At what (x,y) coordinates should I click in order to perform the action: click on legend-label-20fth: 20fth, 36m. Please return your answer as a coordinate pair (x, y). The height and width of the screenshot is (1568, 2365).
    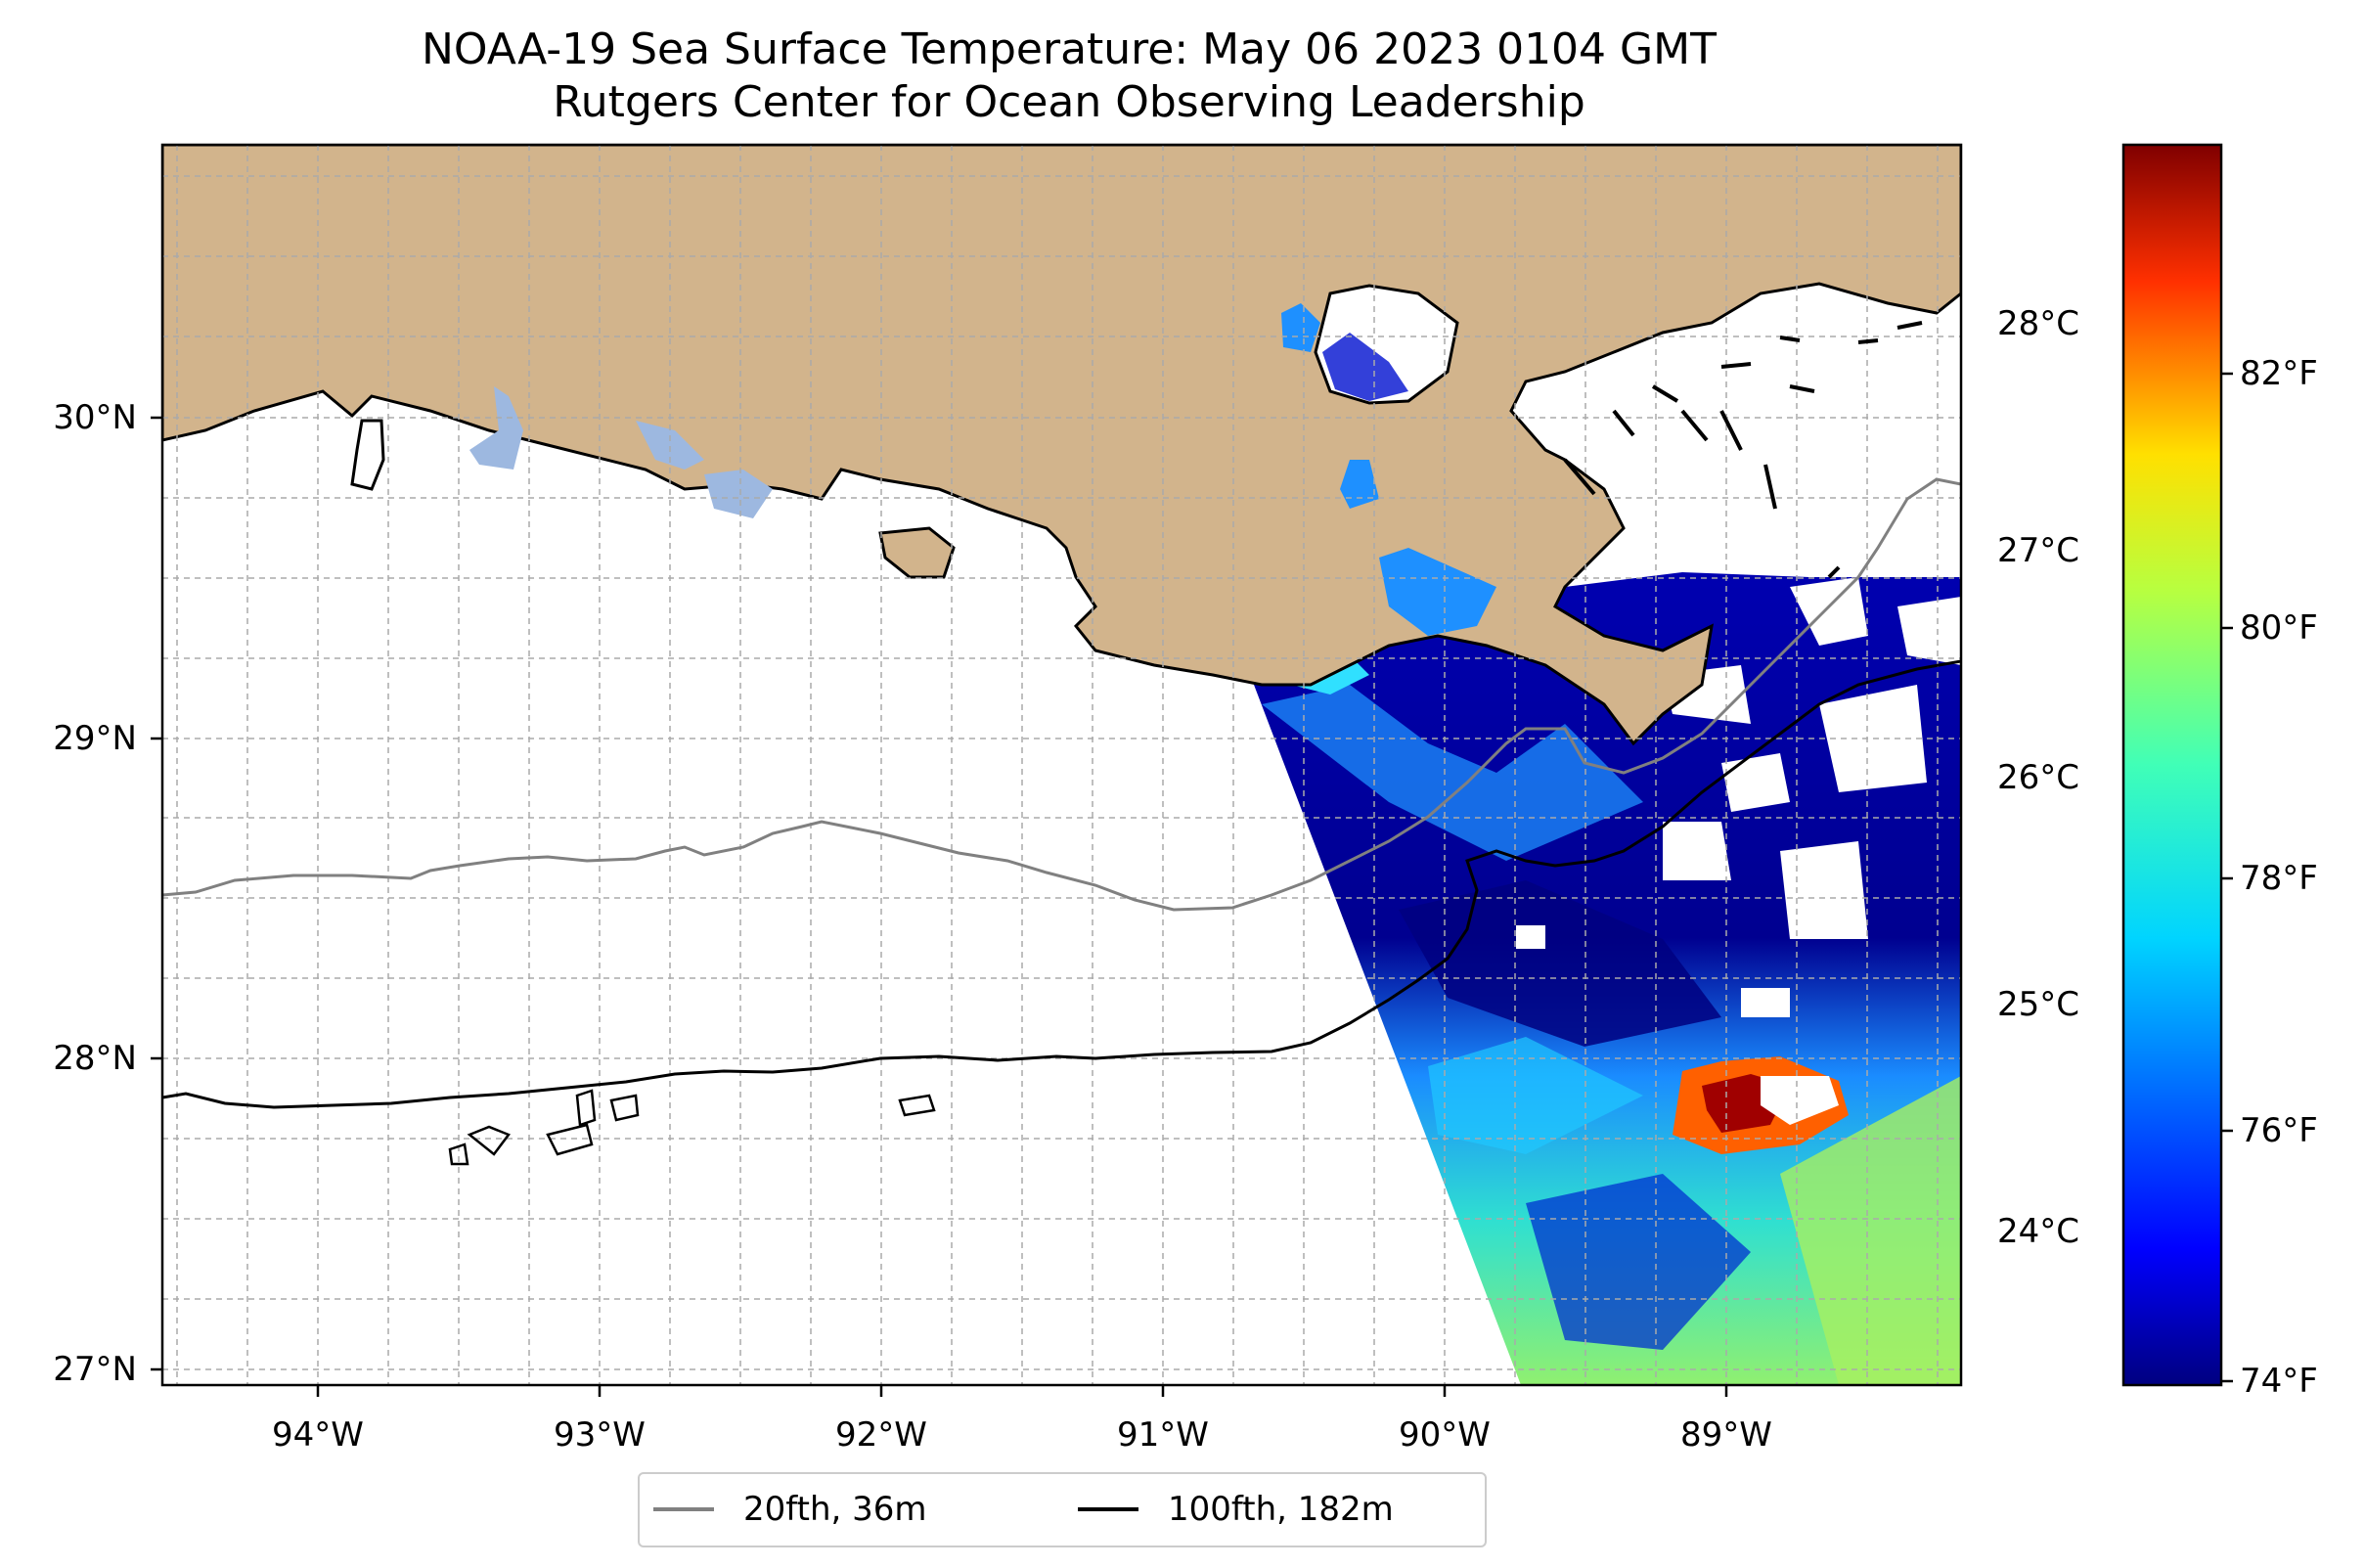
    Looking at the image, I should click on (835, 1509).